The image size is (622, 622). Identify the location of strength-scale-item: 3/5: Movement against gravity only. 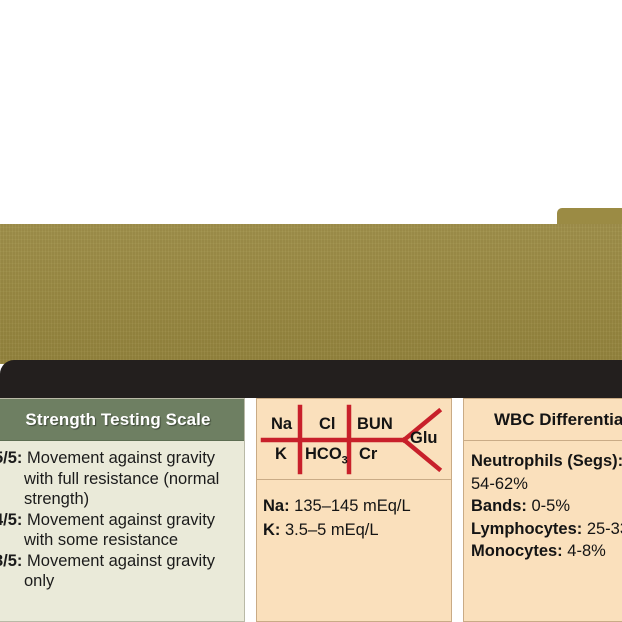
(119, 571).